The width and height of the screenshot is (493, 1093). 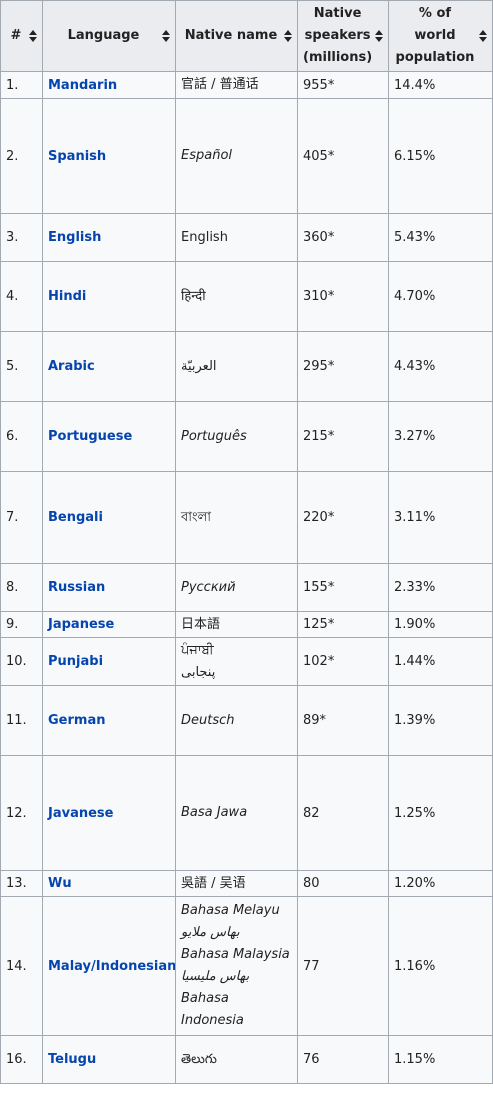 I want to click on percent-cell: 5.43%, so click(x=440, y=237).